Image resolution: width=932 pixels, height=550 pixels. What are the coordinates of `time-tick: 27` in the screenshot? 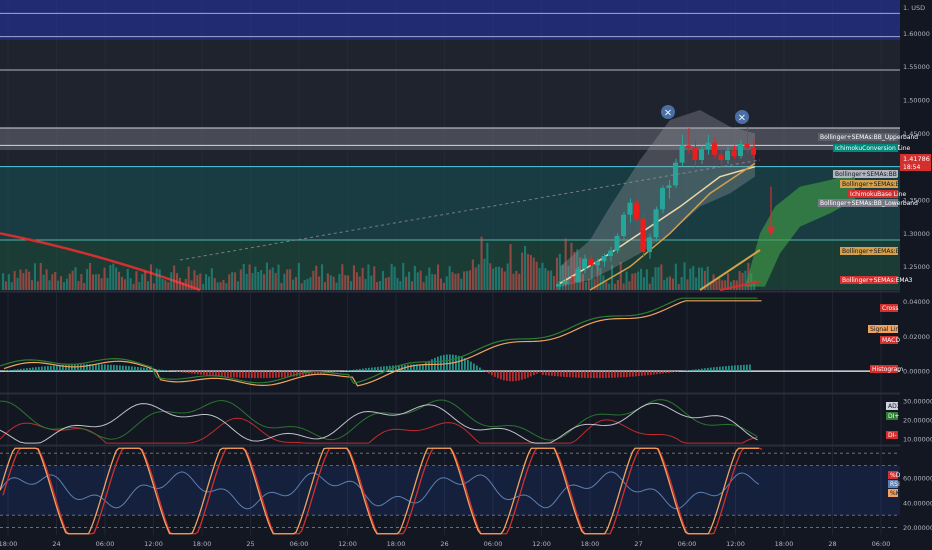 It's located at (638, 544).